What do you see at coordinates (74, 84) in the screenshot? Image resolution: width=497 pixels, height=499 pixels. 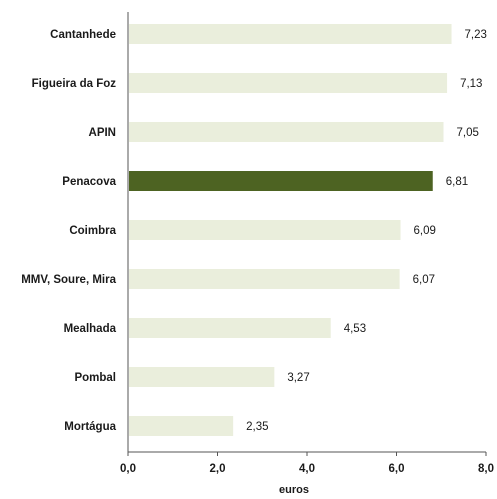 I see `category-label-figueira-da-foz: Figueira da Foz` at bounding box center [74, 84].